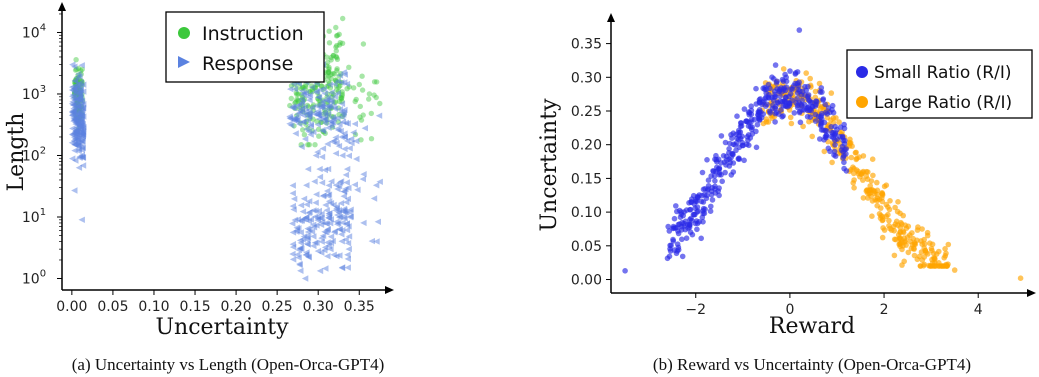 The height and width of the screenshot is (377, 1039). What do you see at coordinates (611, 17) in the screenshot?
I see `y-axis-arrow-b` at bounding box center [611, 17].